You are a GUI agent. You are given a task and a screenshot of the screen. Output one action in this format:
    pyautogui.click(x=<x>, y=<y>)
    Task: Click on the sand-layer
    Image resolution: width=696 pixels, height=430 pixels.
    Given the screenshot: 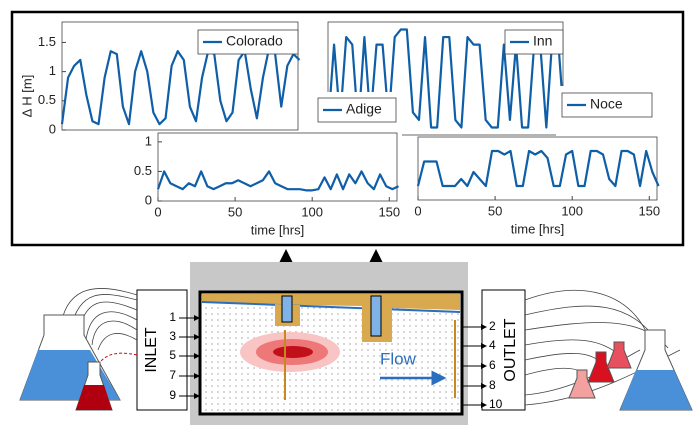 What is the action you would take?
    pyautogui.click(x=331, y=303)
    